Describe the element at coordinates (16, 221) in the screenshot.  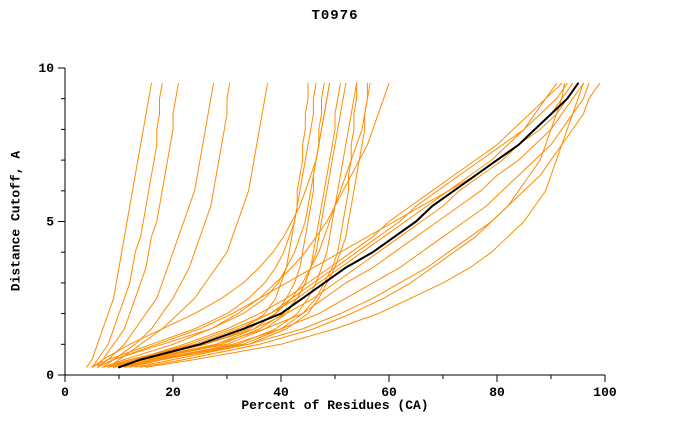
I see `y-axis-label: Distance Cutoff, A` at that location.